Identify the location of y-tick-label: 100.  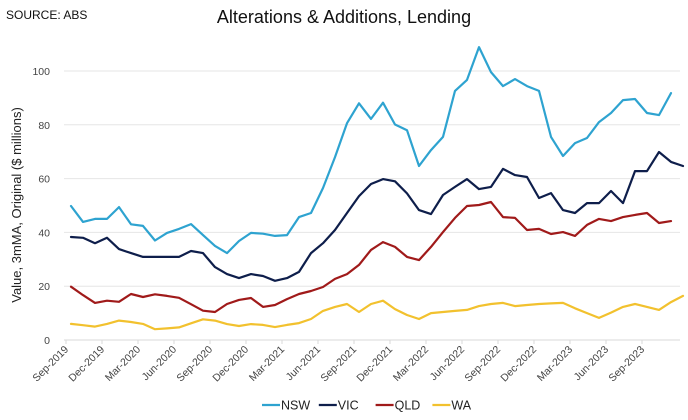
(41, 72).